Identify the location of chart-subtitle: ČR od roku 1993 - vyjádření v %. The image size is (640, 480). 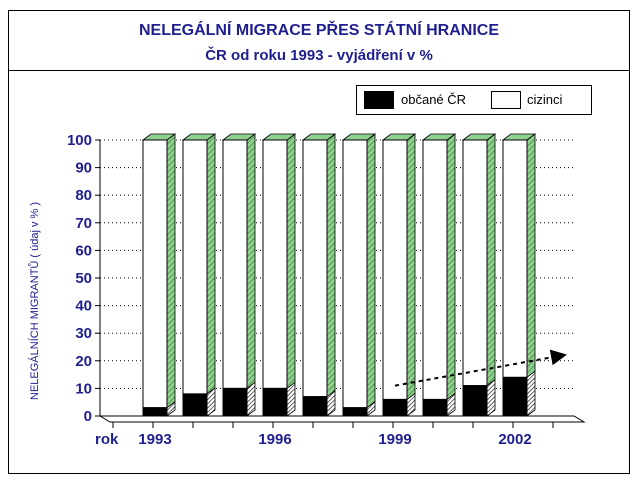
(319, 55).